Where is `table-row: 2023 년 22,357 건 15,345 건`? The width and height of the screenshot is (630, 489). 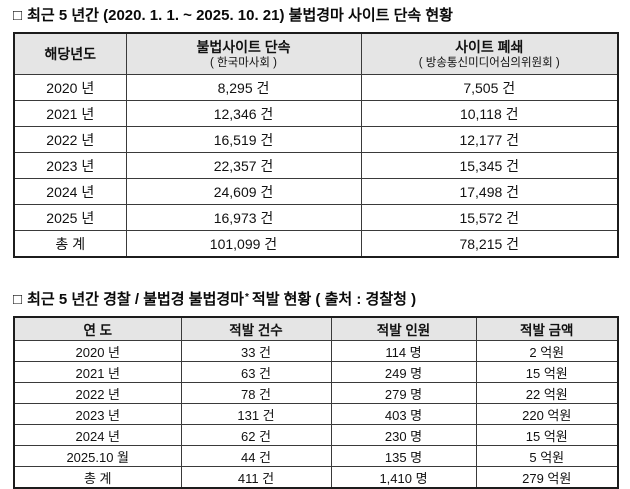
table-row: 2023 년 22,357 건 15,345 건 is located at coordinates (316, 165).